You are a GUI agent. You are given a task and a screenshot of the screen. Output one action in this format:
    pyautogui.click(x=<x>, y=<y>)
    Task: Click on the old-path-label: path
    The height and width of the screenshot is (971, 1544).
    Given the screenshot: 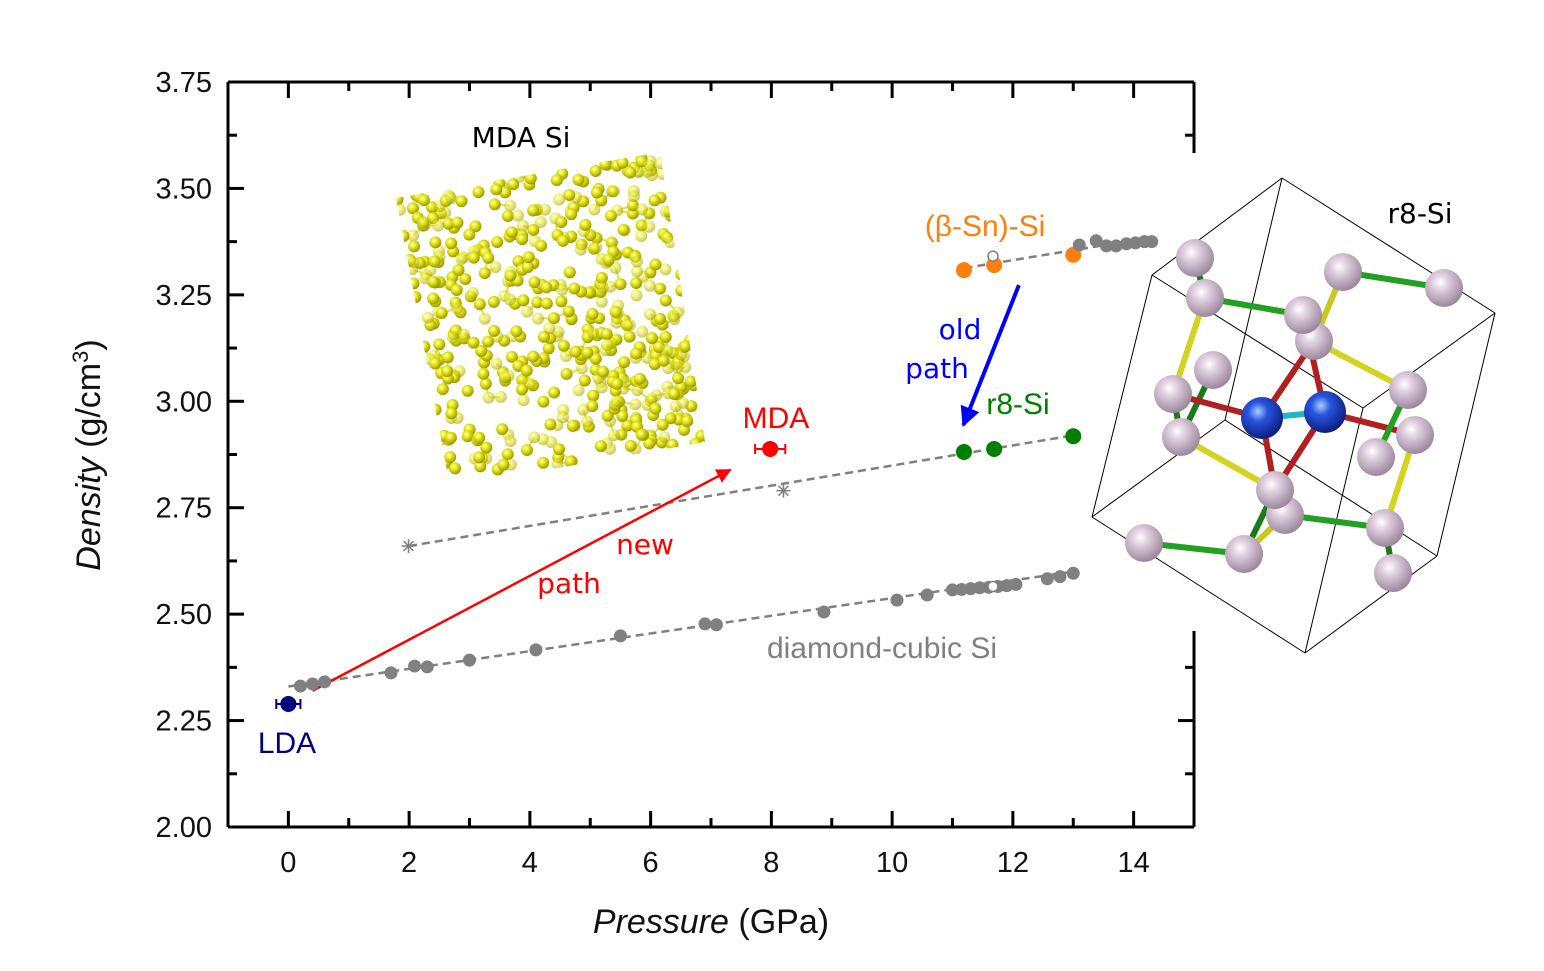 What is the action you would take?
    pyautogui.click(x=937, y=368)
    